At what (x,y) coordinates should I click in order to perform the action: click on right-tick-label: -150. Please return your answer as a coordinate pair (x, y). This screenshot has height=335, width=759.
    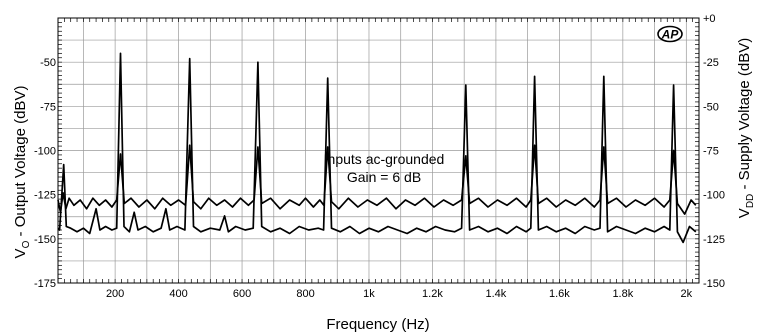
    Looking at the image, I should click on (714, 284).